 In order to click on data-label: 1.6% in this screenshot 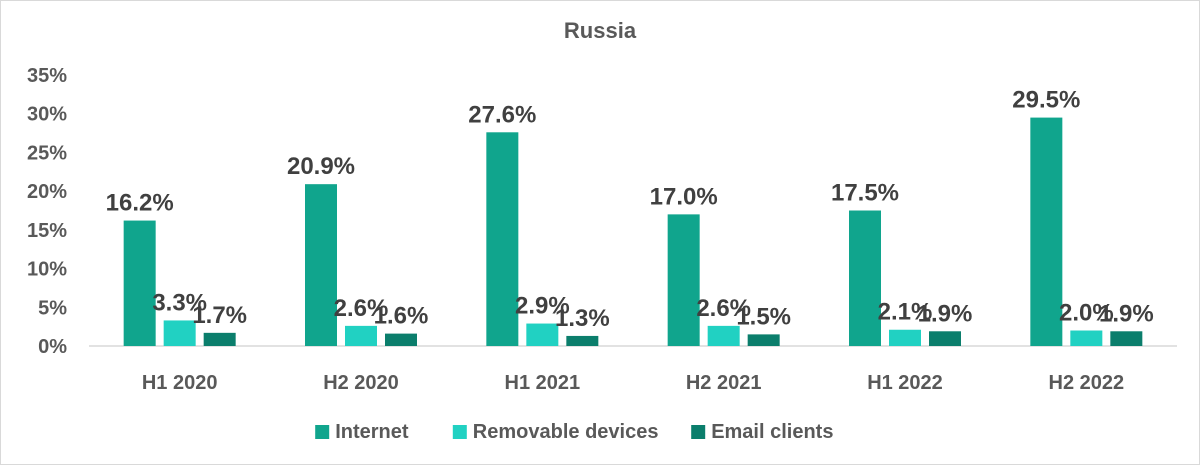, I will do `click(401, 316)`.